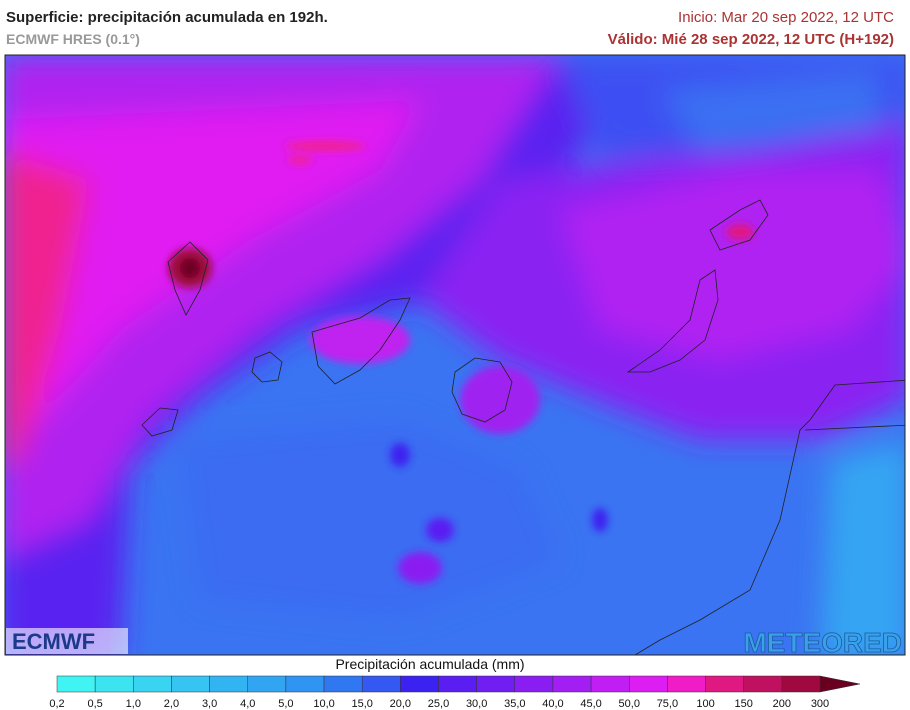 This screenshot has height=710, width=910. Describe the element at coordinates (476, 704) in the screenshot. I see `colorbar-tick-label: 30,0` at that location.